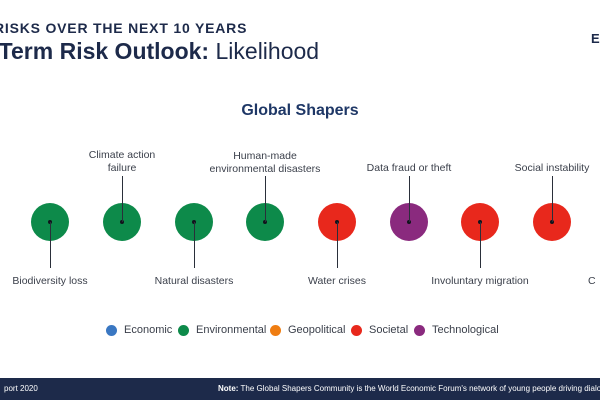 This screenshot has width=600, height=400. I want to click on label-natural-disasters: Natural disasters, so click(194, 281).